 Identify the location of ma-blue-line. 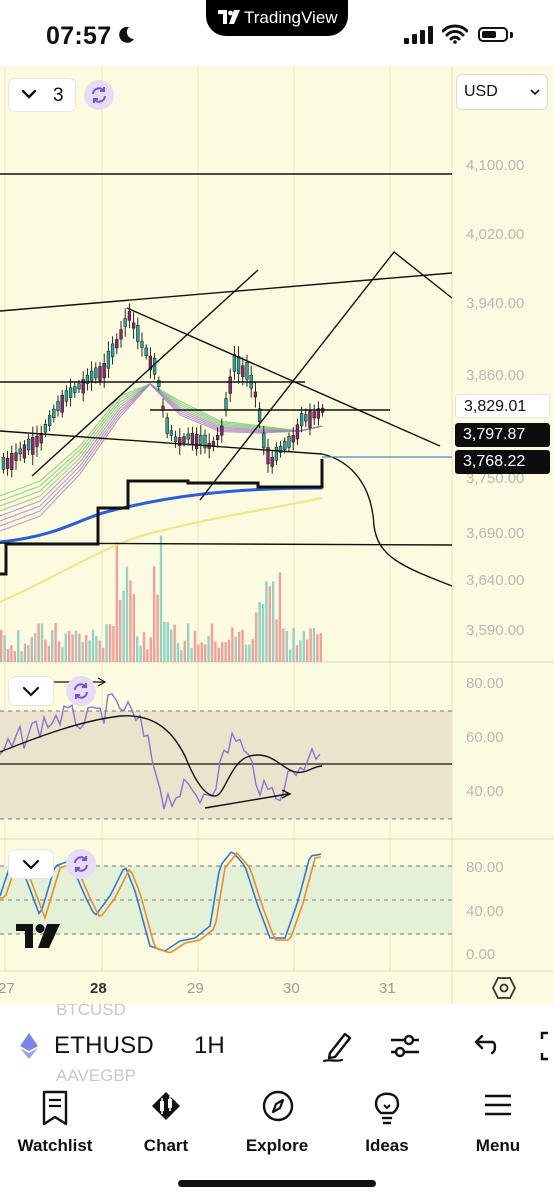
(161, 515).